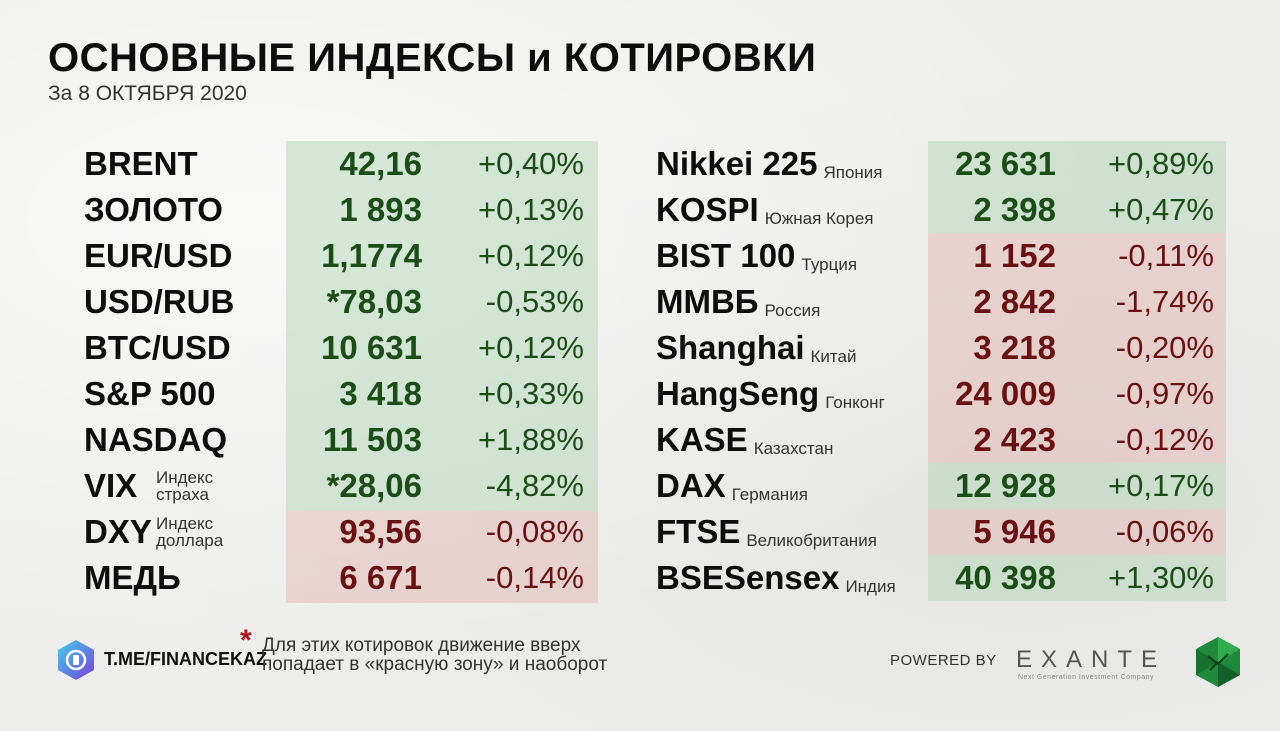 This screenshot has width=1280, height=731. I want to click on instrument-label: HangSeng, so click(738, 393).